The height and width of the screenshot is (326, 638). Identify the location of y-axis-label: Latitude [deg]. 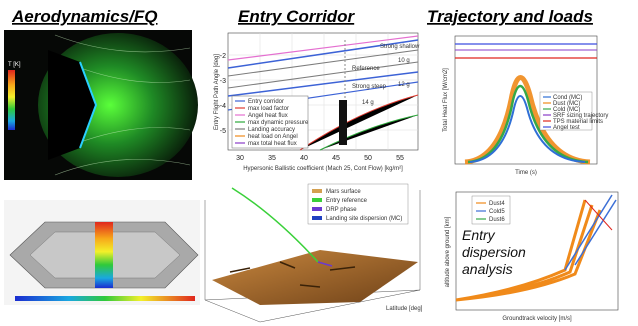
(404, 309).